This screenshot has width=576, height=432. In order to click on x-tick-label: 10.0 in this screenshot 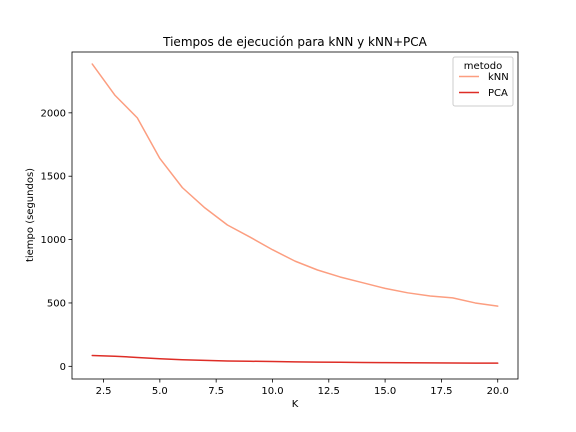, I will do `click(272, 391)`.